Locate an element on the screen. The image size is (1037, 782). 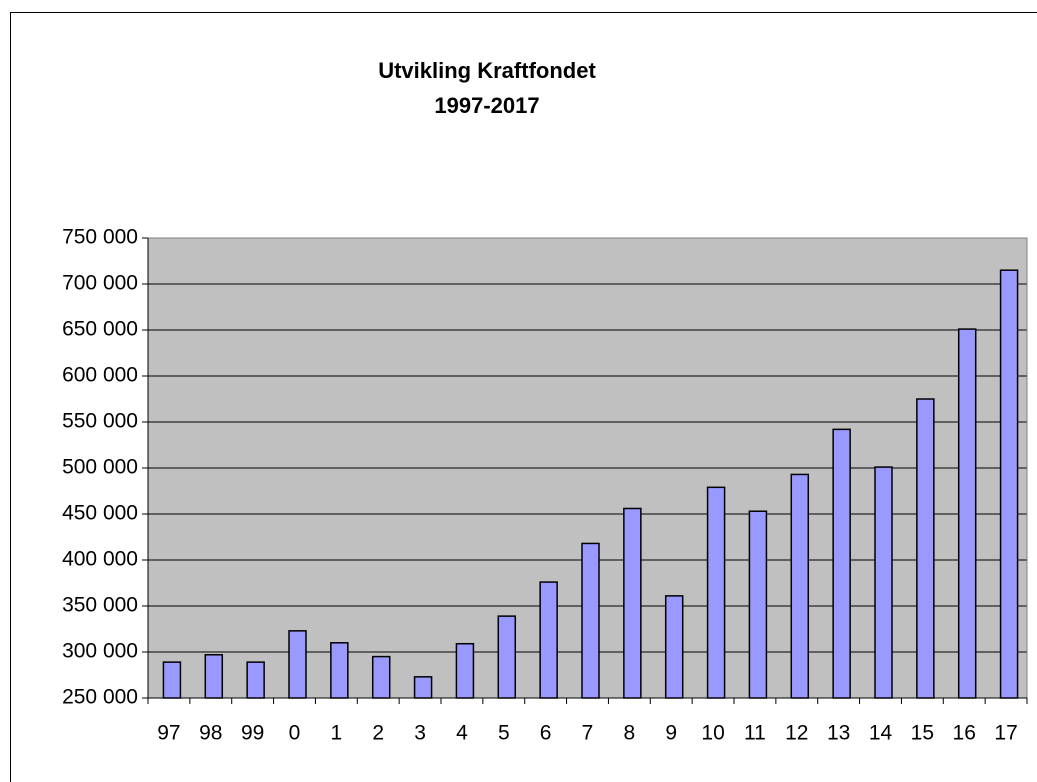
x-tick-label: 3 is located at coordinates (420, 733).